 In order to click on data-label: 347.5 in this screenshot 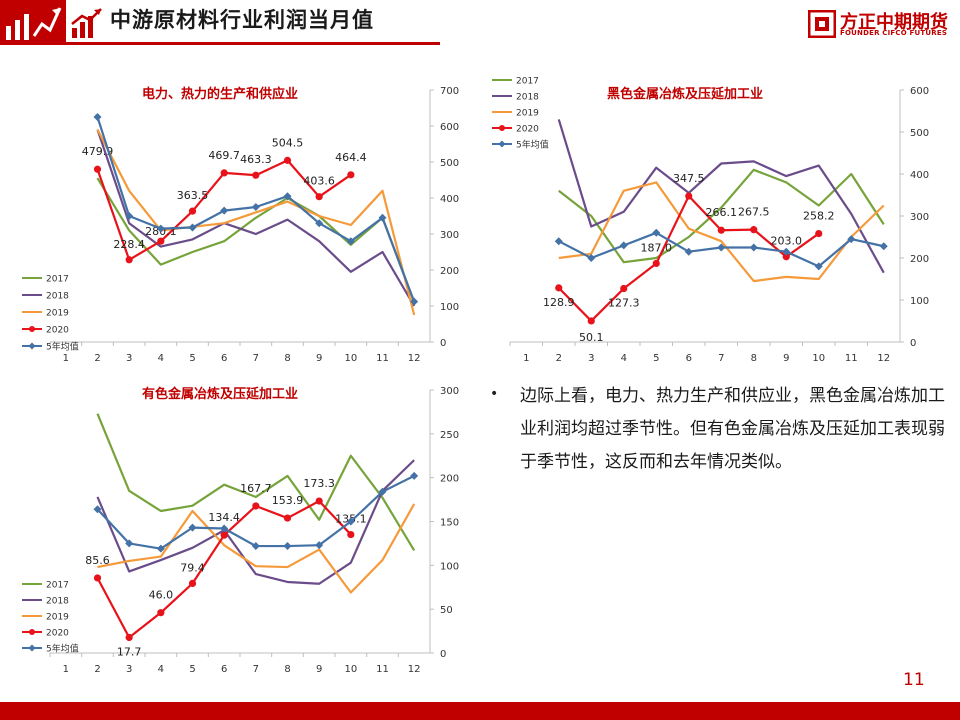, I will do `click(689, 178)`.